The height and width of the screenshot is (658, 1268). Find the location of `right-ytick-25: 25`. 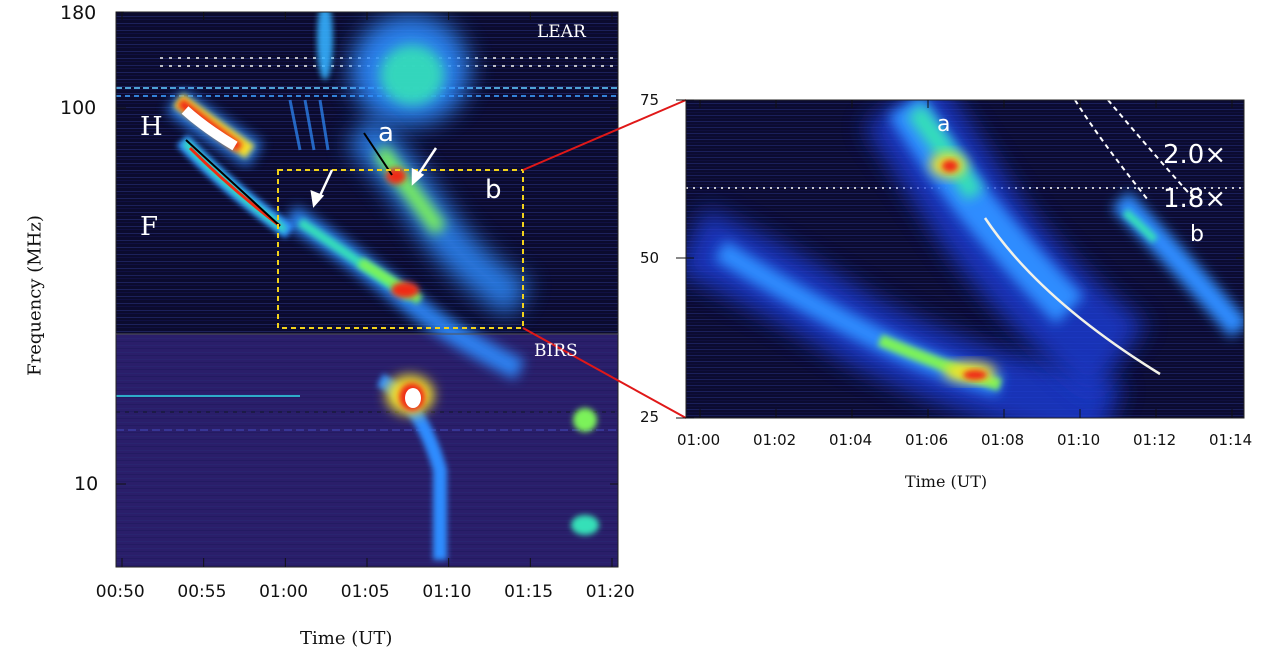

right-ytick-25: 25 is located at coordinates (650, 417).